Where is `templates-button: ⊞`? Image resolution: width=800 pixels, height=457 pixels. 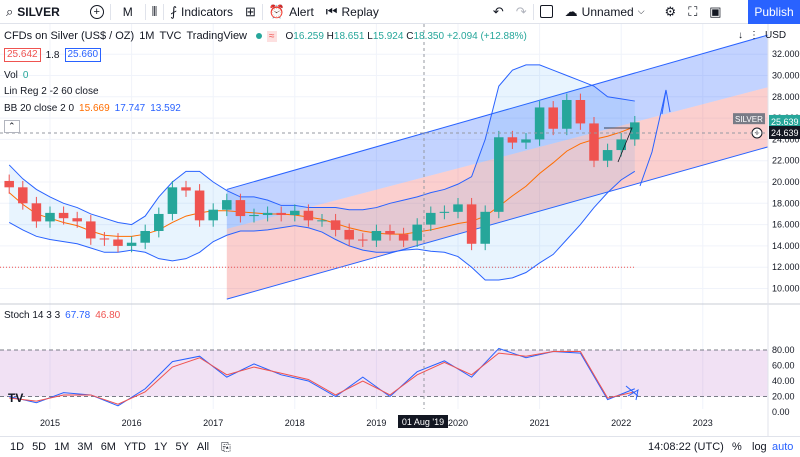 templates-button: ⊞ is located at coordinates (250, 12).